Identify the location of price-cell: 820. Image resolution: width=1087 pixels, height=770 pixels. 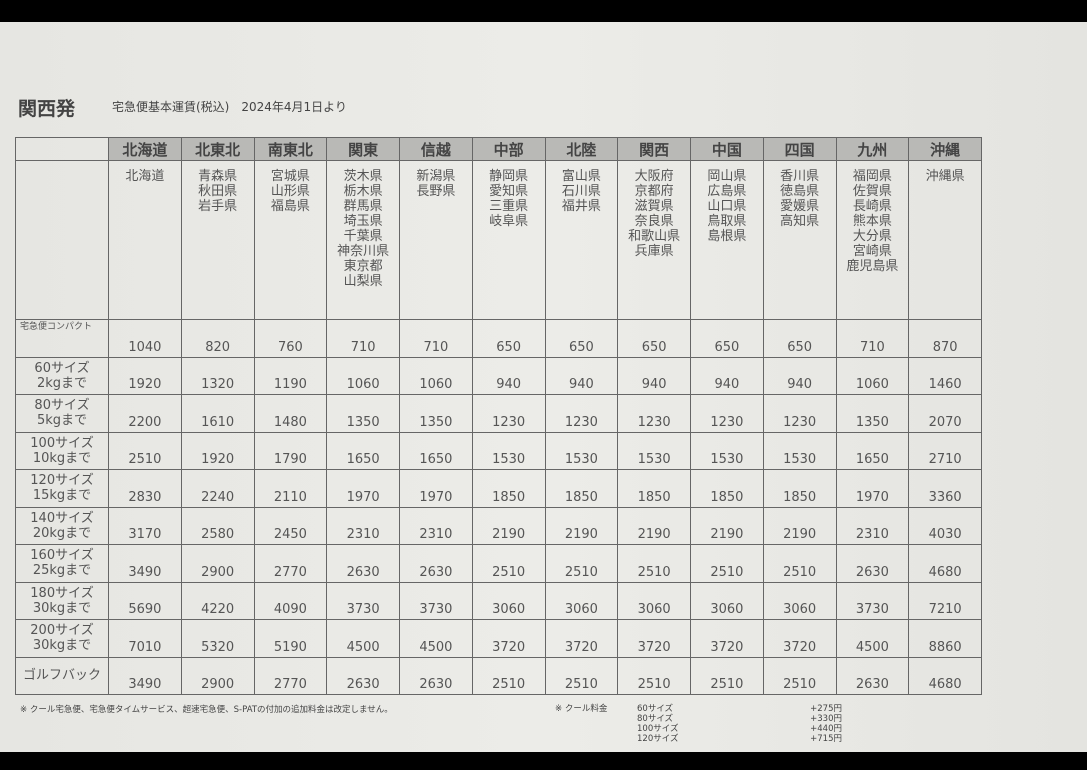
(217, 338).